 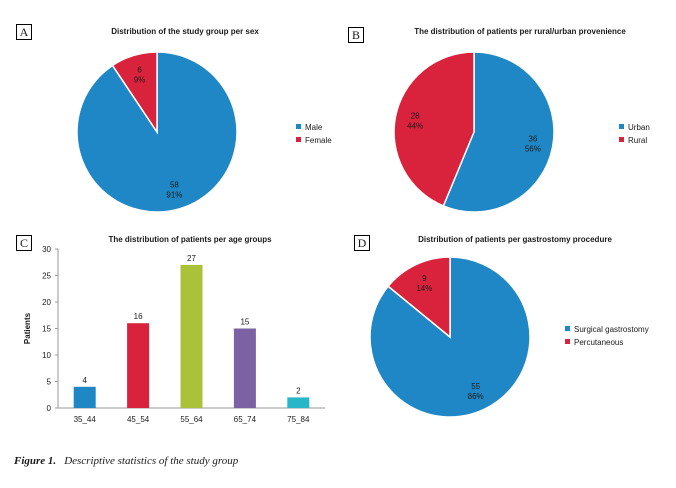 I want to click on x-tick-label: 75_84, so click(x=298, y=419).